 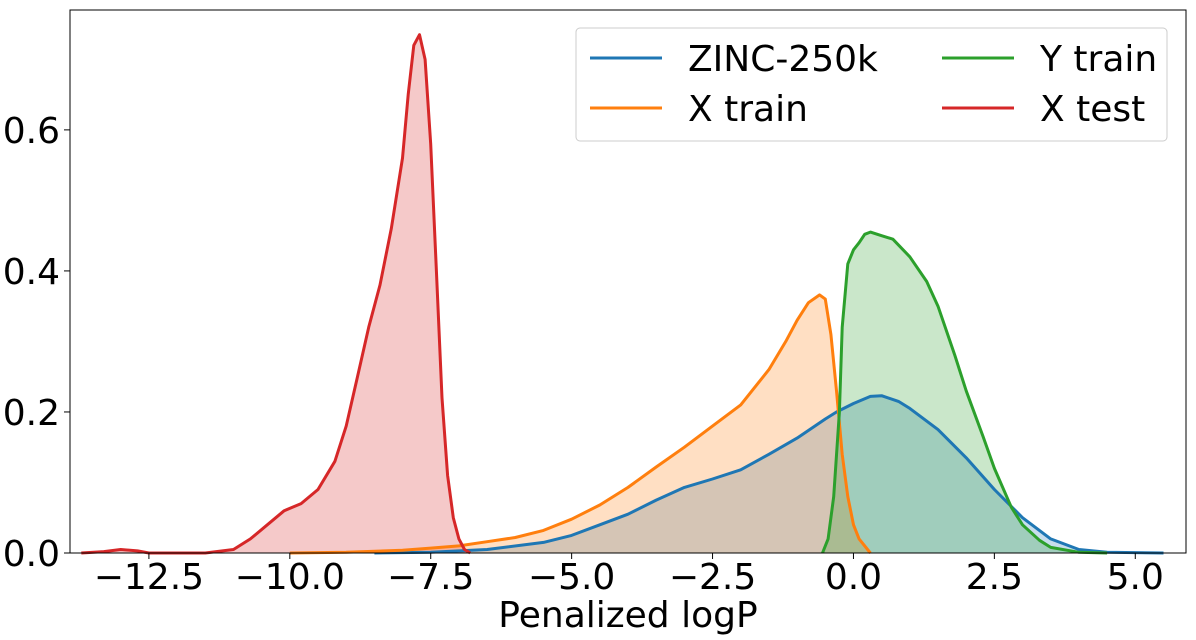 I want to click on y-tick-label: 0.6, so click(x=31, y=131).